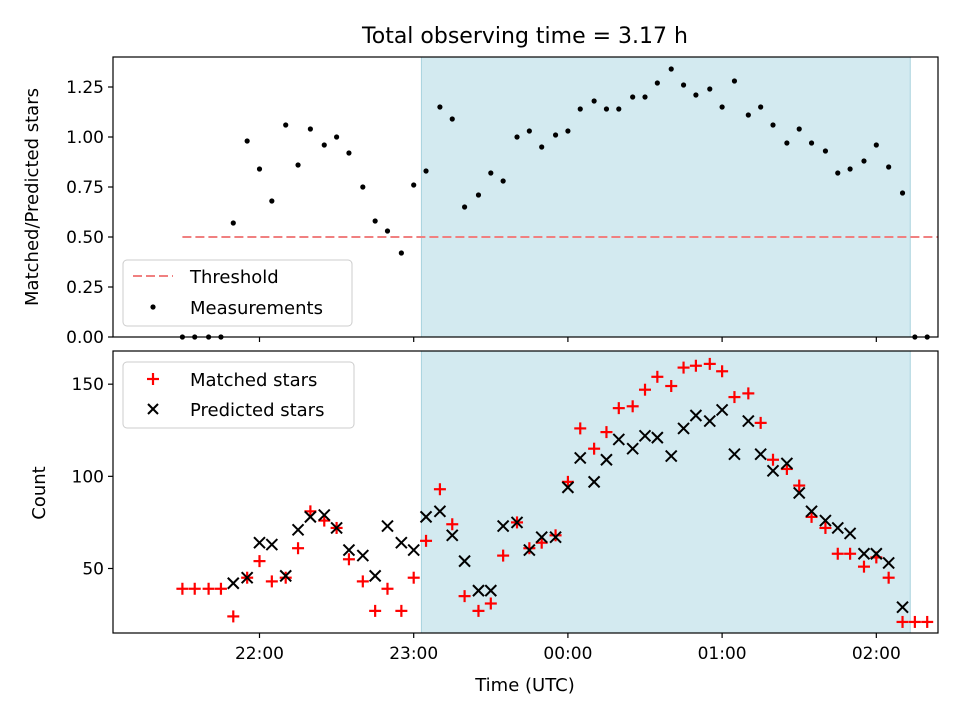 This screenshot has height=720, width=960. Describe the element at coordinates (253, 380) in the screenshot. I see `matched-stars-legend-label: Matched stars` at that location.